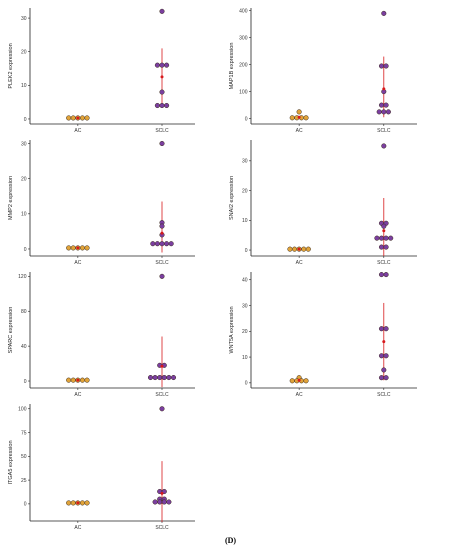 This screenshot has height=550, width=461. I want to click on y-tick-label: 25, so click(24, 481).